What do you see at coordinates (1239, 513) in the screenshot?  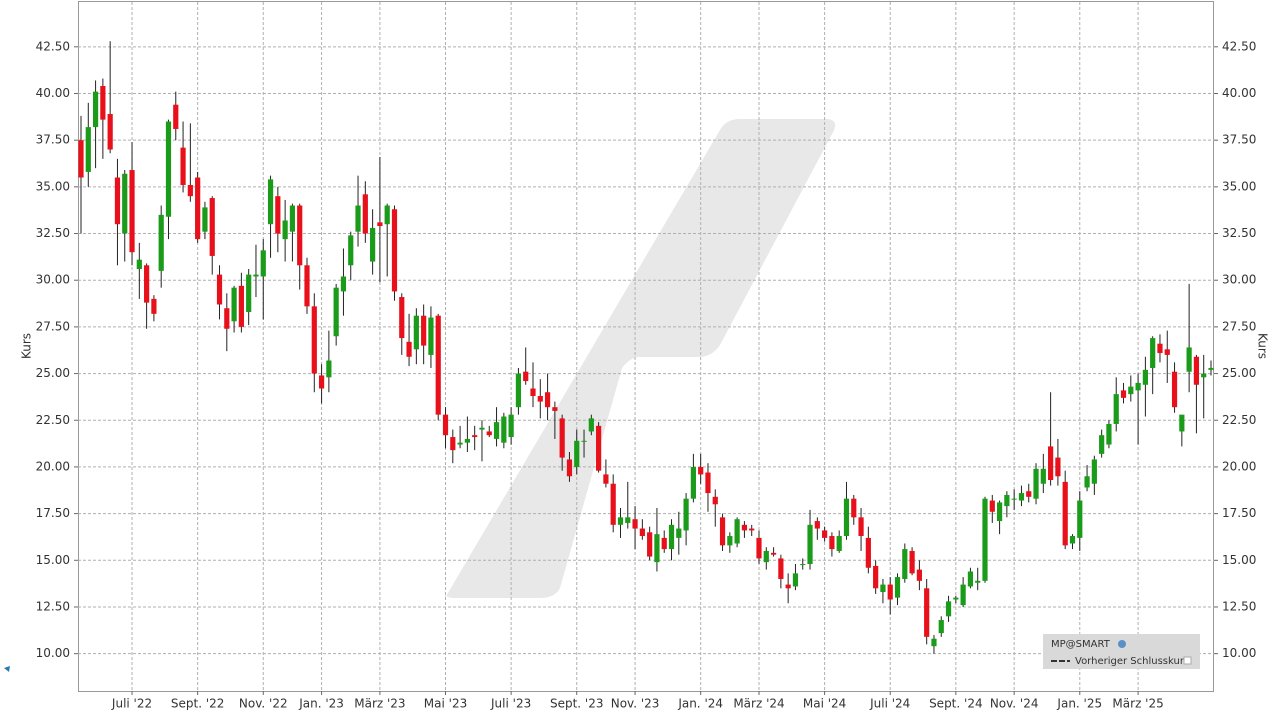 I see `y2-tick-label: 17.50` at bounding box center [1239, 513].